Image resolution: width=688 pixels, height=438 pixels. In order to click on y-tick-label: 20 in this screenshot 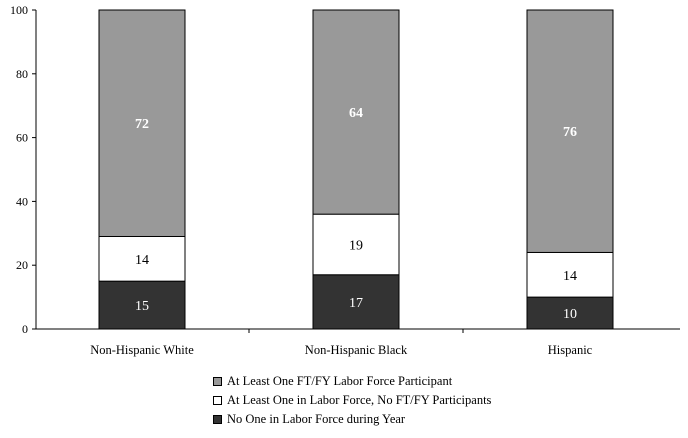, I will do `click(22, 265)`.